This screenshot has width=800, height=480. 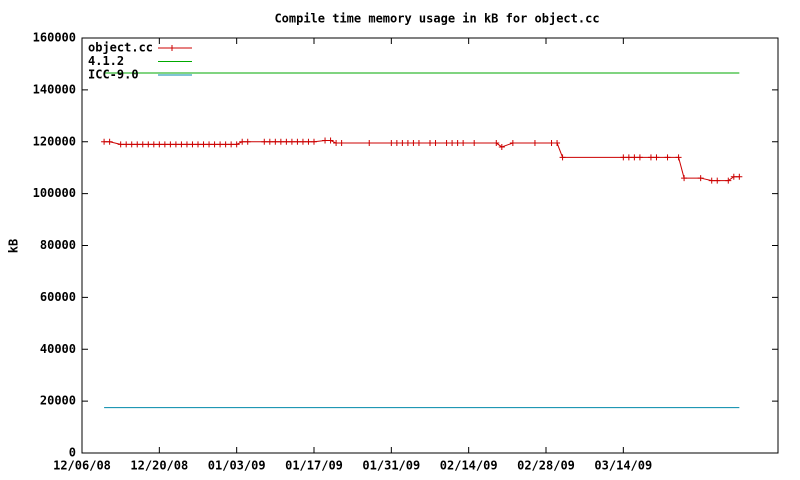 I want to click on y-tick-label: 0, so click(x=72, y=453).